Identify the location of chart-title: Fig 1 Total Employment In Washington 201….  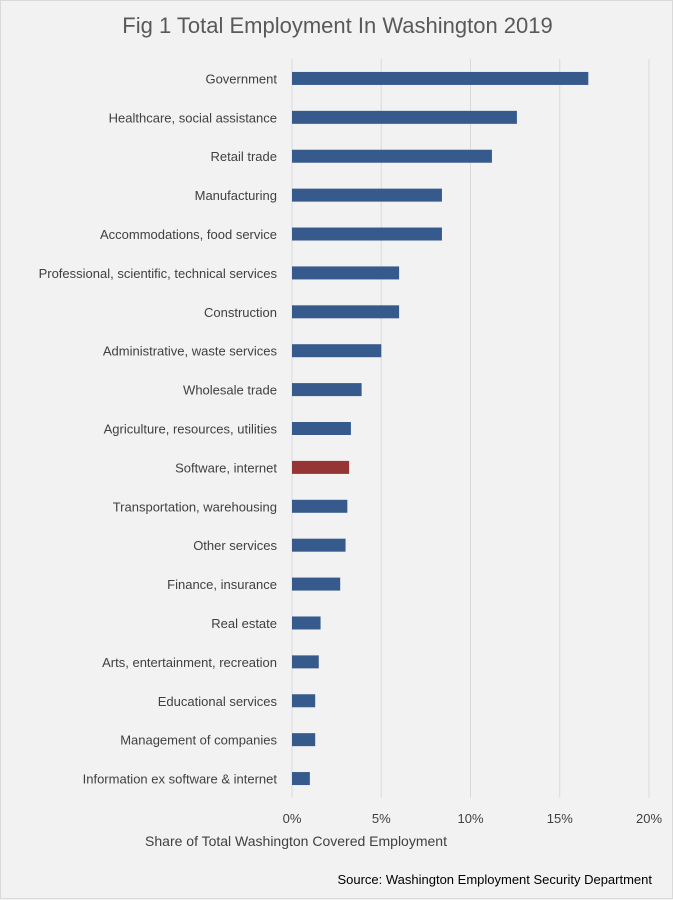
(337, 25).